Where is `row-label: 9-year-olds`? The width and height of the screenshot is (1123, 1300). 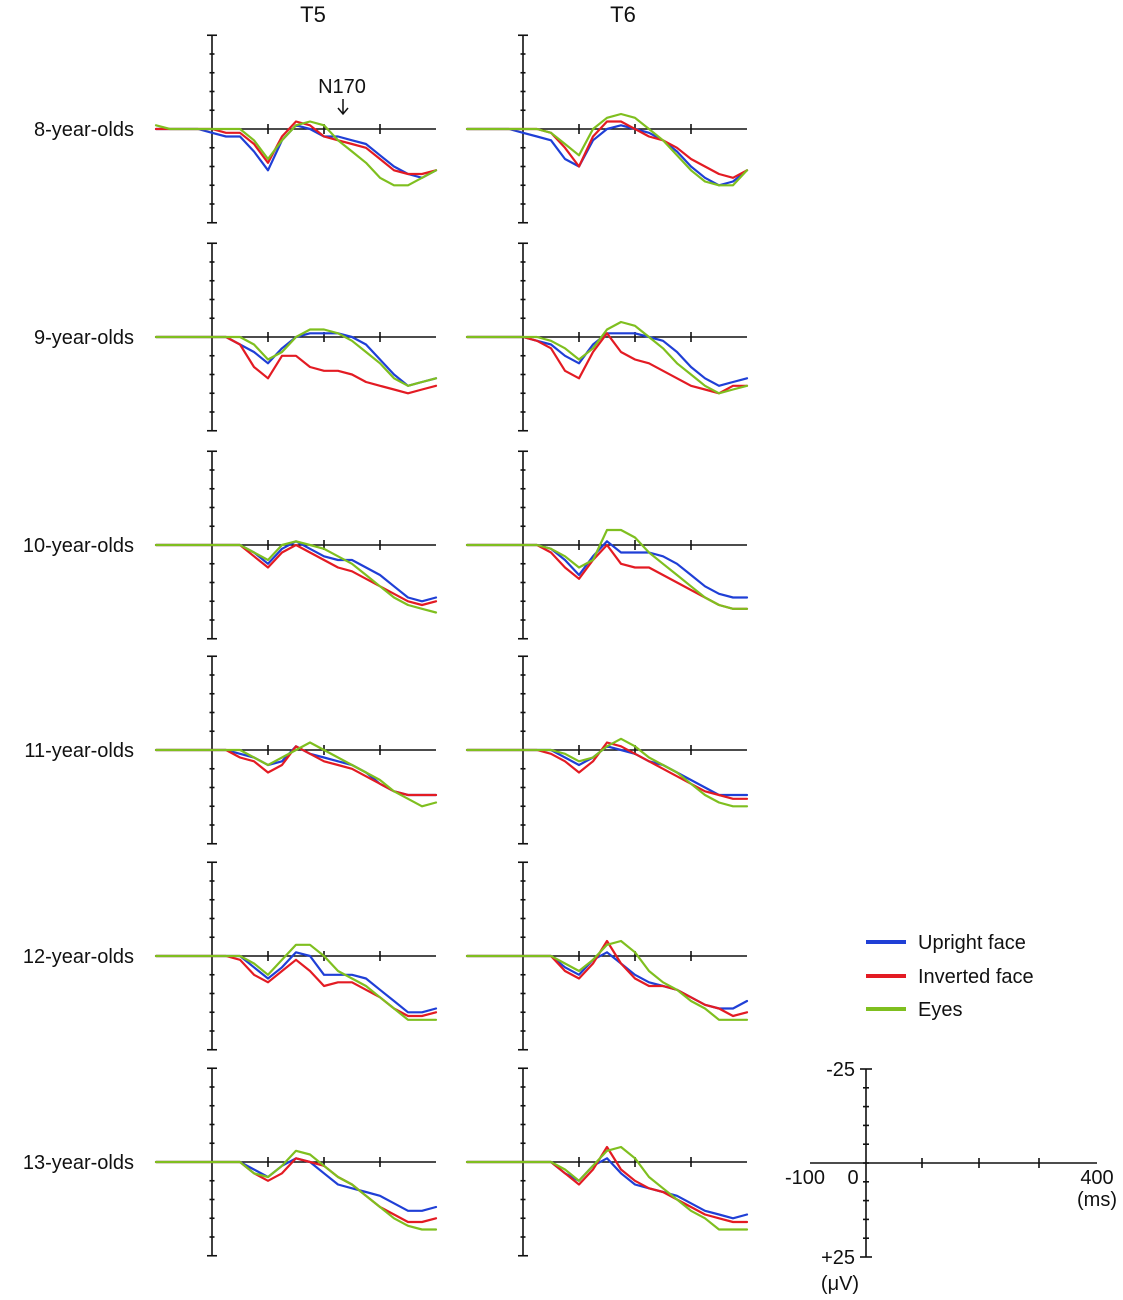 row-label: 9-year-olds is located at coordinates (84, 338).